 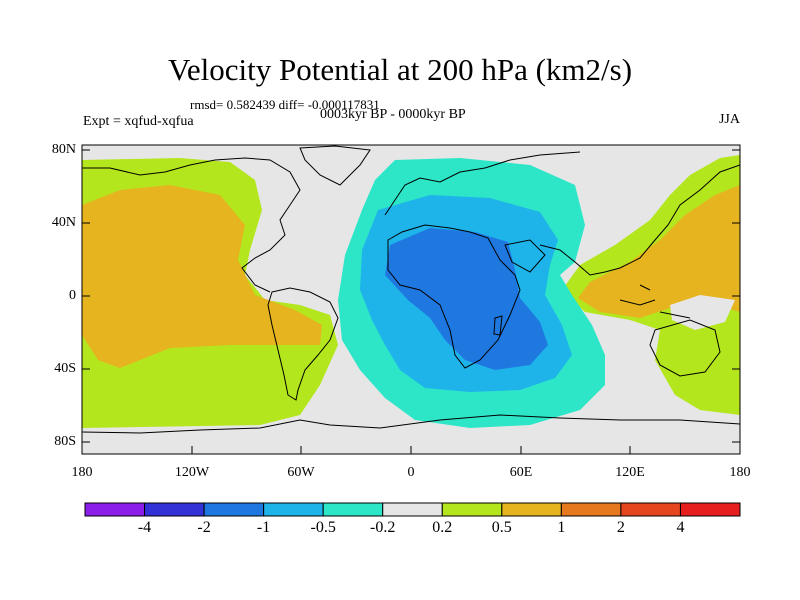 I want to click on experiment-label: Expt = xqfud-xqfua, so click(x=138, y=121).